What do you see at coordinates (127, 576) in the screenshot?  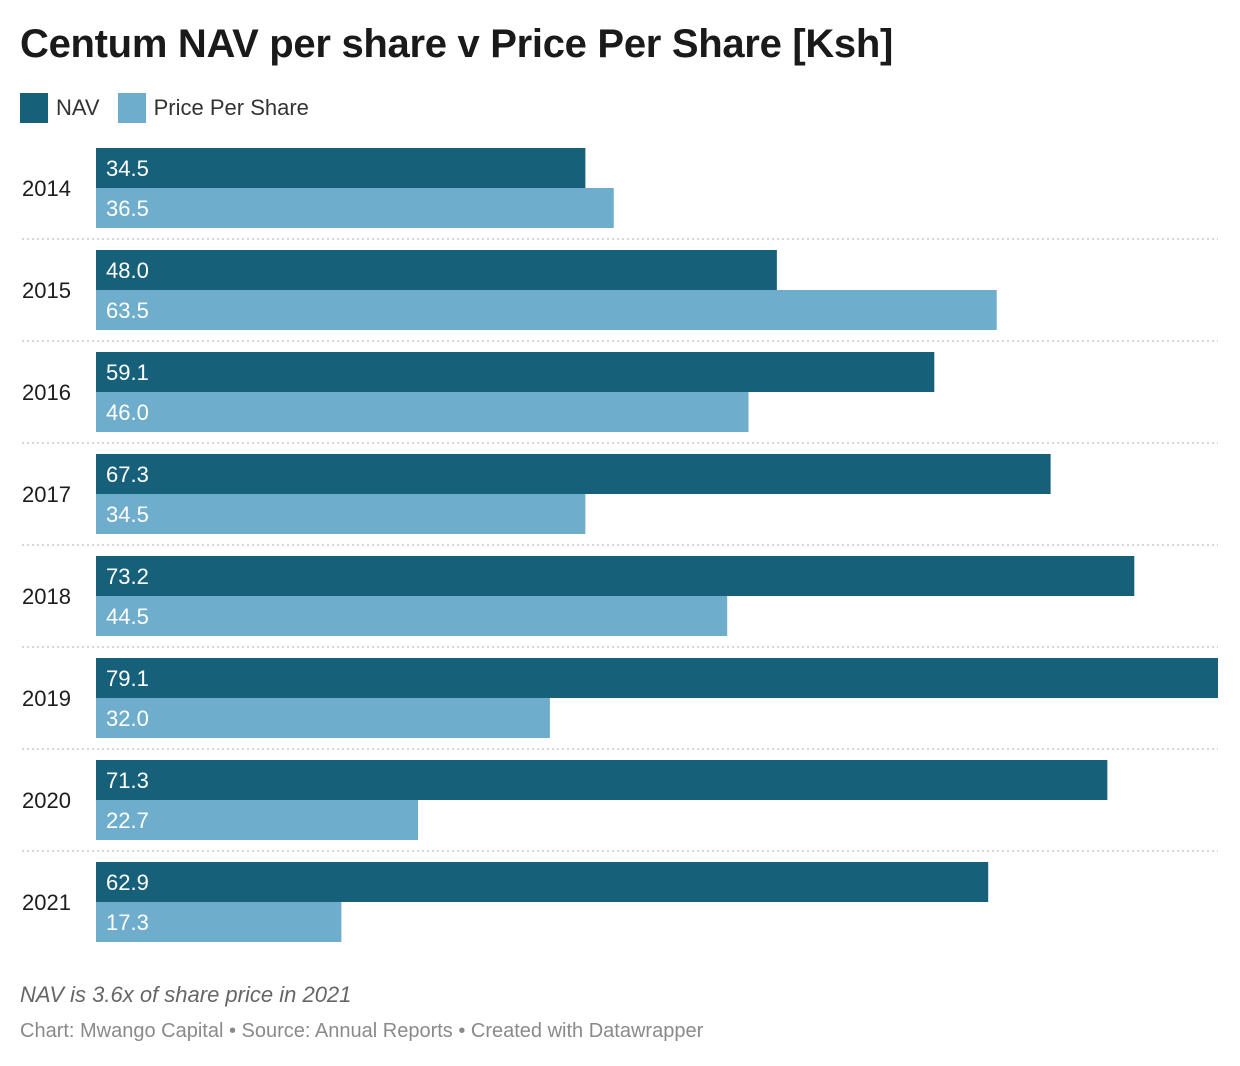 I see `bar-value-label: 73.2` at bounding box center [127, 576].